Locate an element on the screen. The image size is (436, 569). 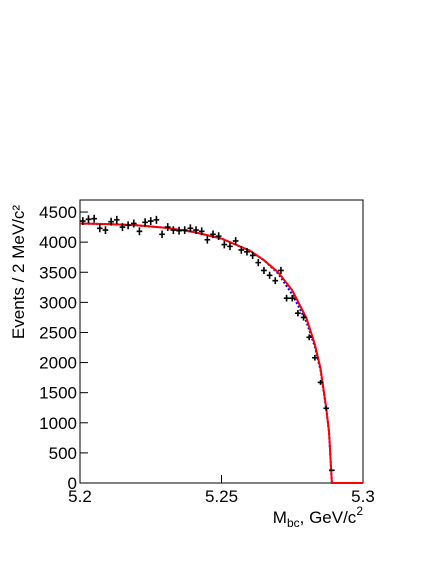
x-label-sub: bc is located at coordinates (293, 523).